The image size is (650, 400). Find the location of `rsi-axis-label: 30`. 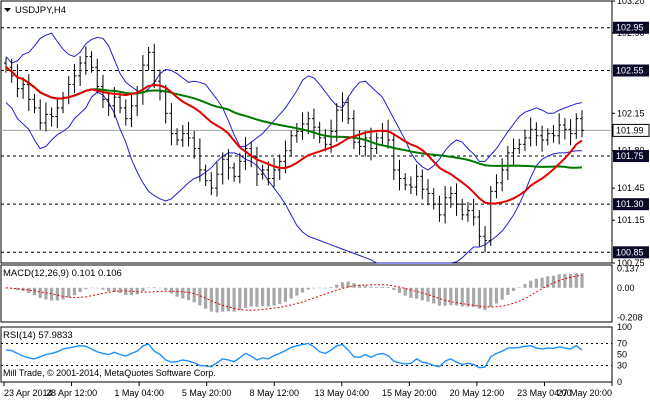

rsi-axis-label: 30 is located at coordinates (622, 366).